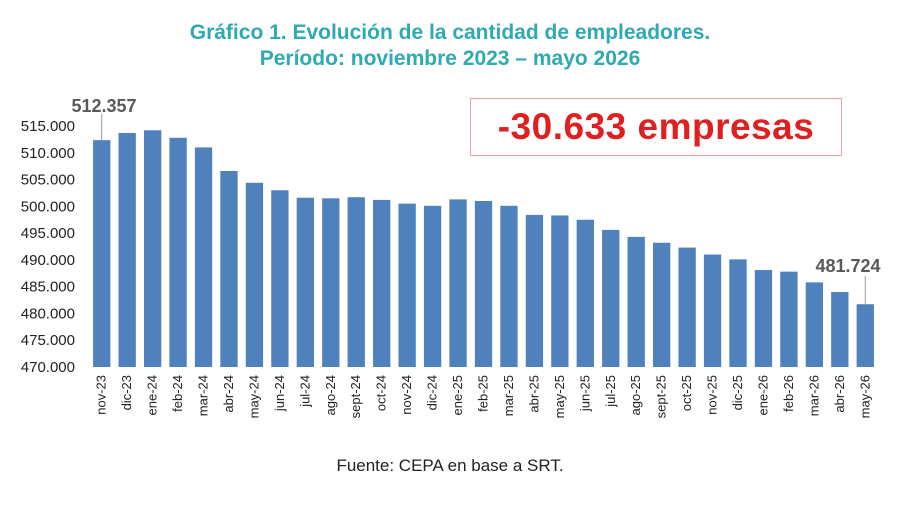 The image size is (900, 505). I want to click on y-tick-label: 480.000, so click(48, 313).